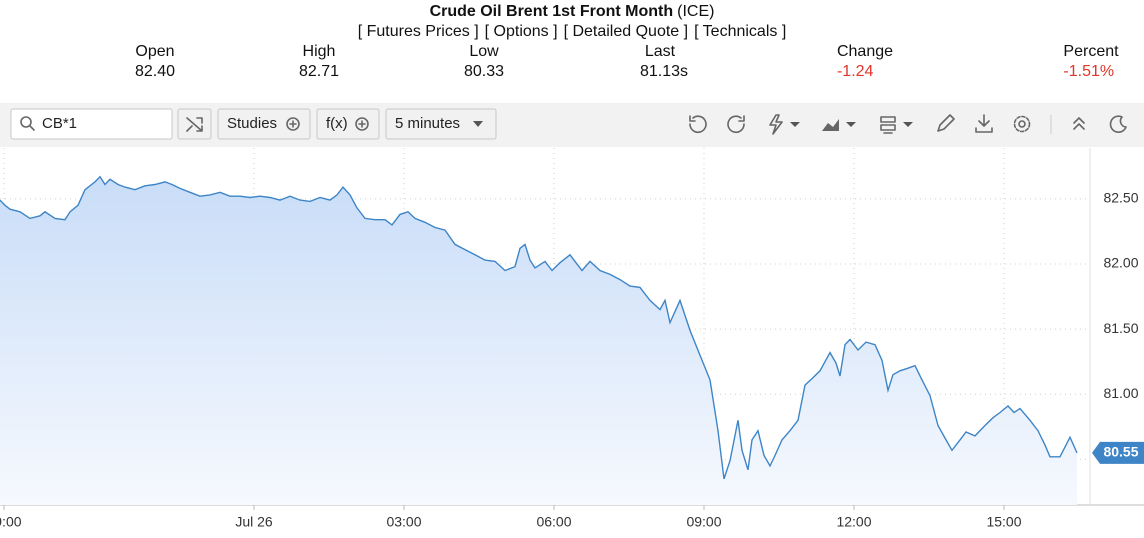  Describe the element at coordinates (853, 522) in the screenshot. I see `x-tick-label: 12:00` at that location.